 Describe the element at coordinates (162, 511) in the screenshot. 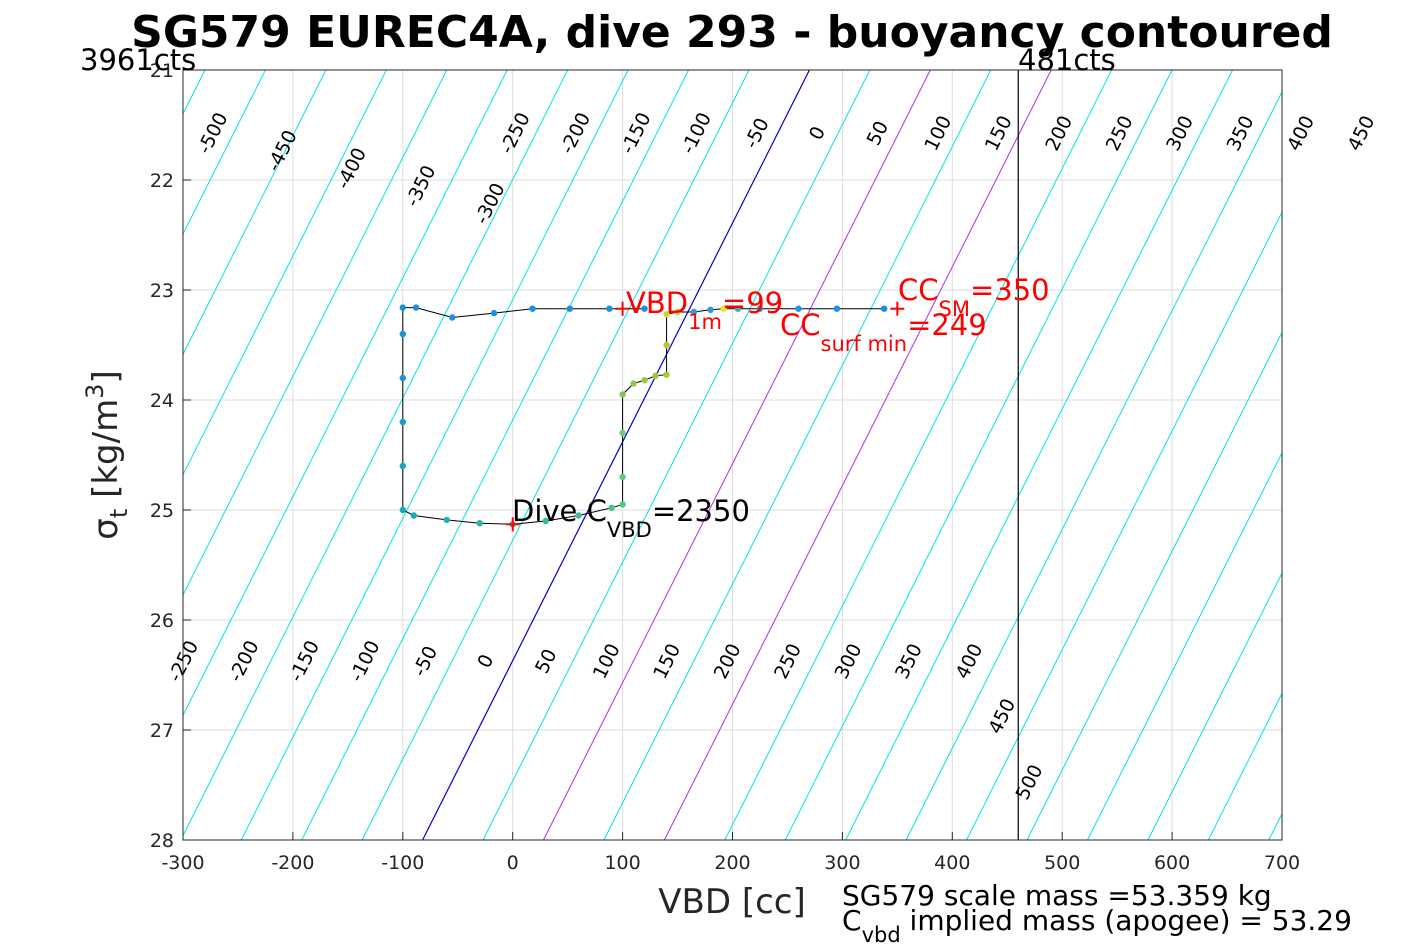

I see `y-tick-label: 25` at that location.